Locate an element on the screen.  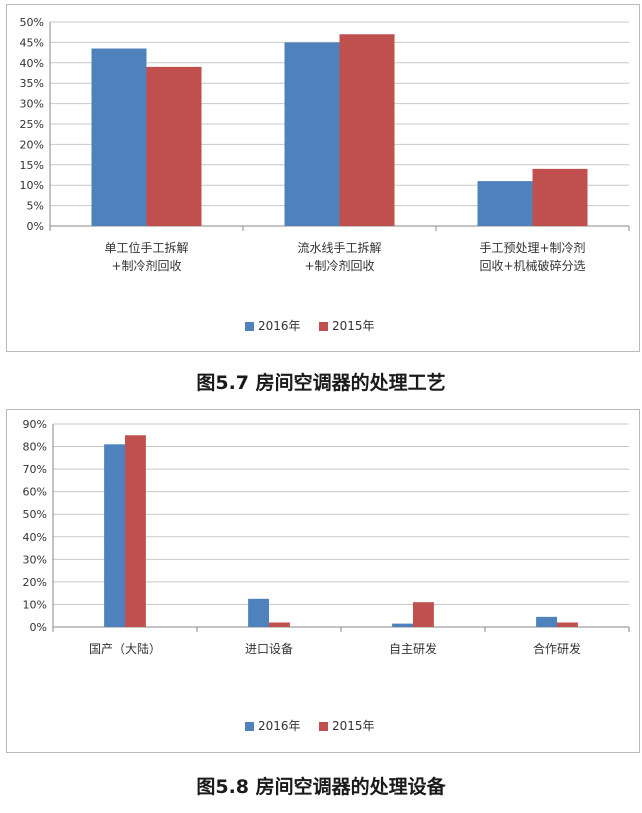
x-category-label: 单工位手工拆解 is located at coordinates (146, 247).